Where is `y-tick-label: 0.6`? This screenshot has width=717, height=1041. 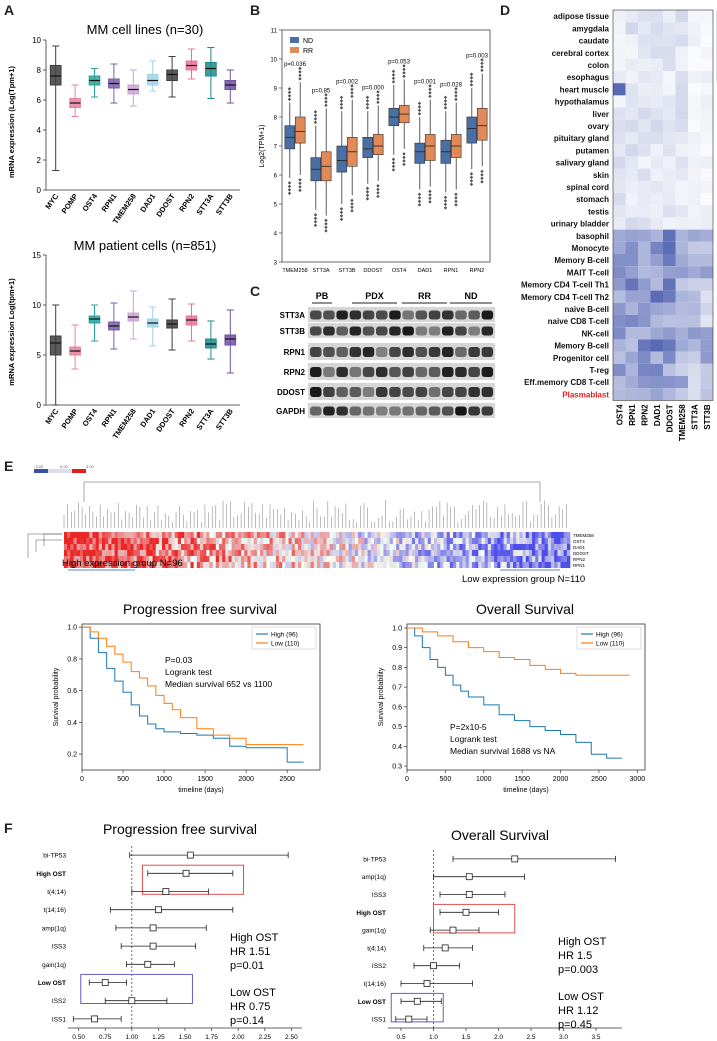 y-tick-label: 0.6 is located at coordinates (397, 707).